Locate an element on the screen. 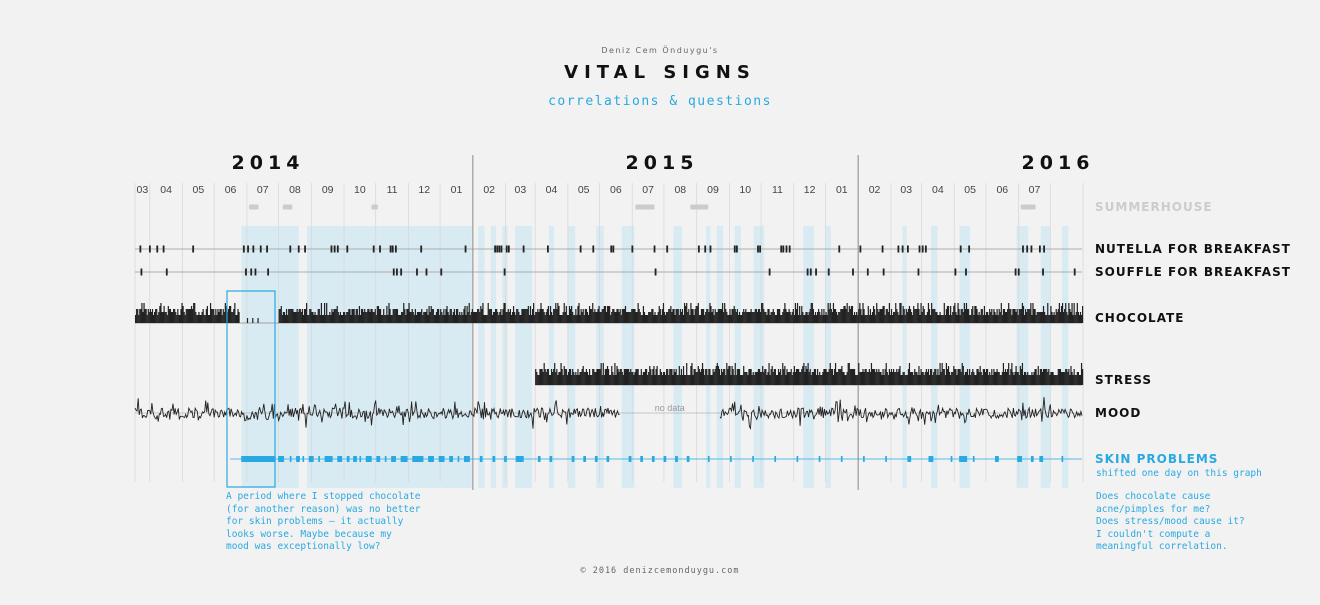 The image size is (1320, 605). series-chocolate is located at coordinates (609, 313).